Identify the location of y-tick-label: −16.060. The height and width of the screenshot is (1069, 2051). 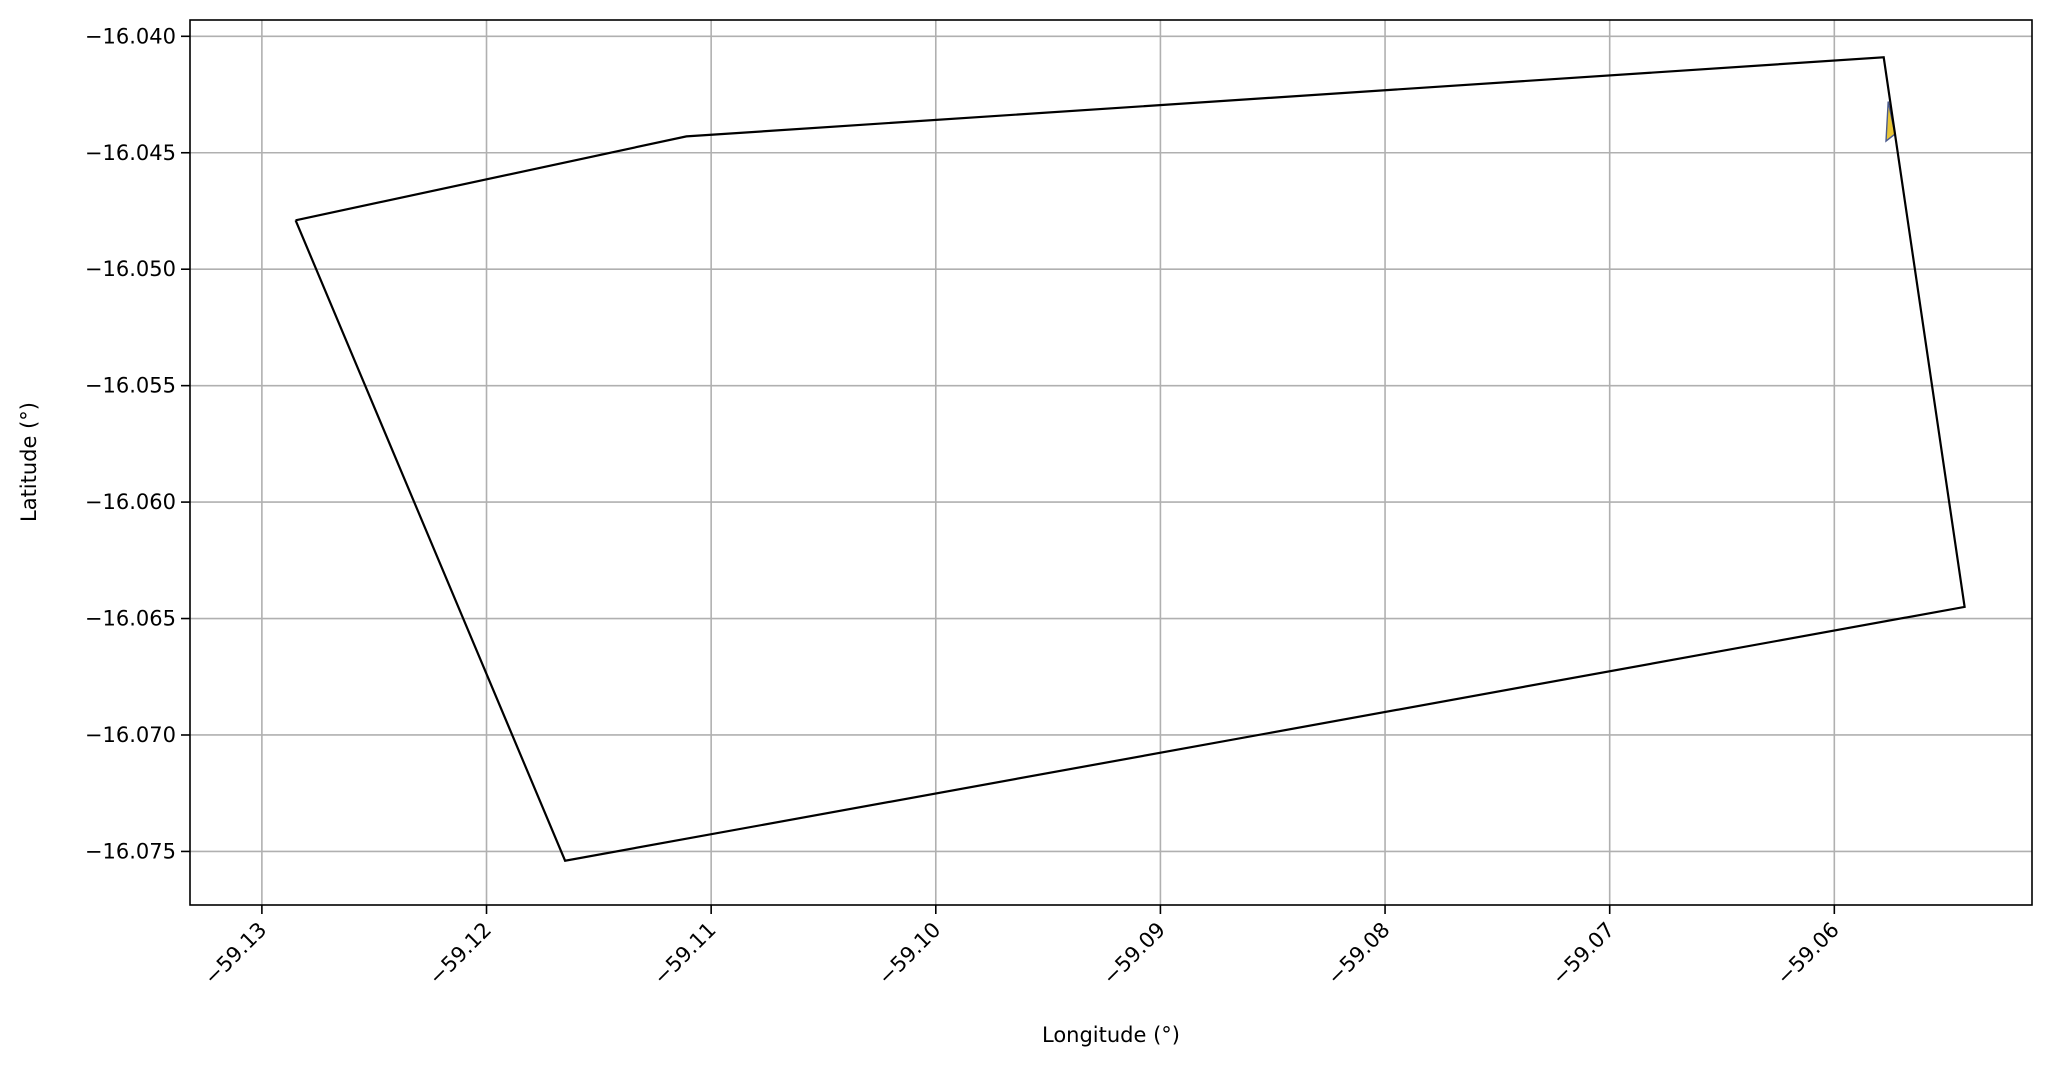
(130, 502).